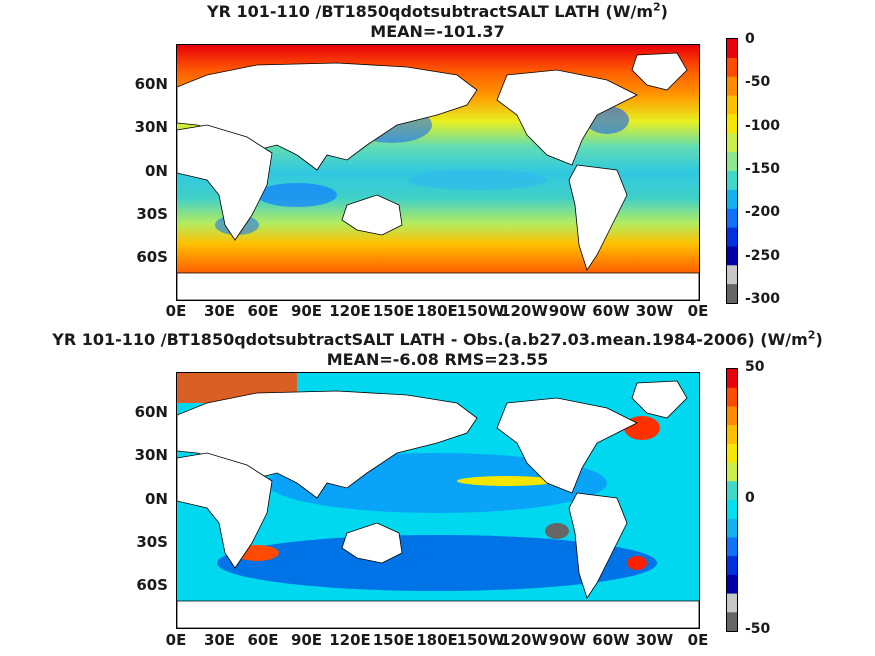  Describe the element at coordinates (763, 255) in the screenshot. I see `top-colorbar-tick: -250` at that location.